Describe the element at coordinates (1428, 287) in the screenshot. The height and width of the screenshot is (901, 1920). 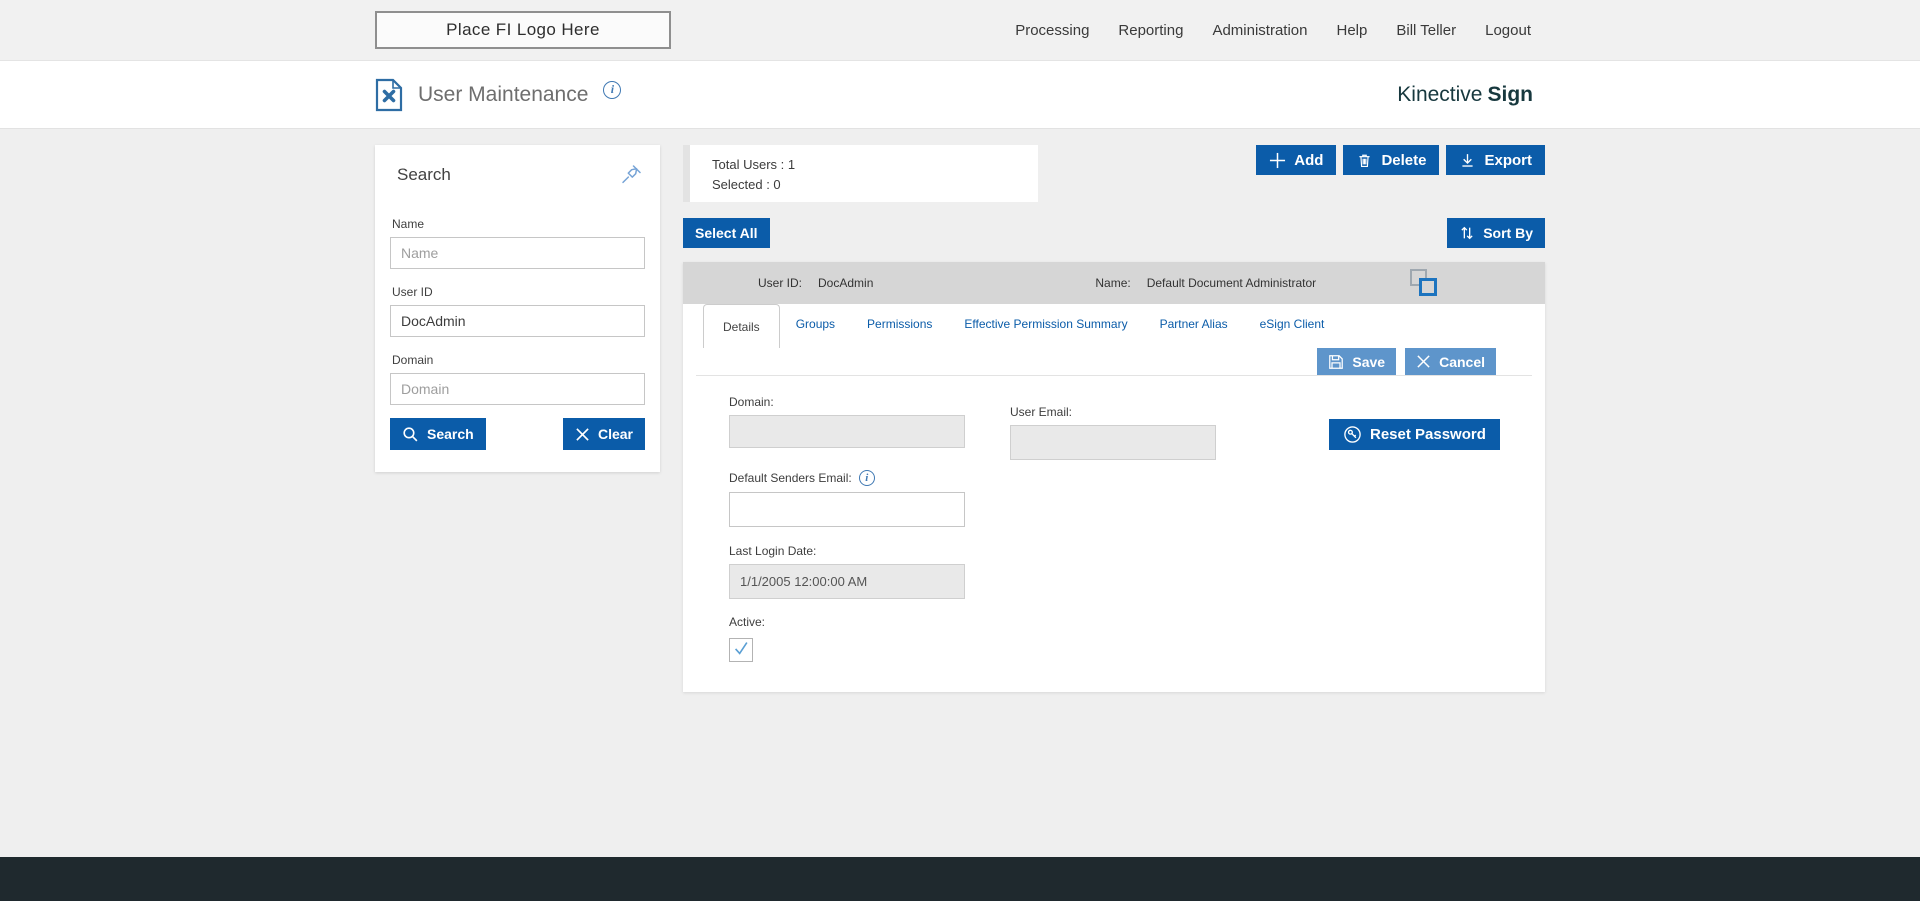
I see `select-square-front` at that location.